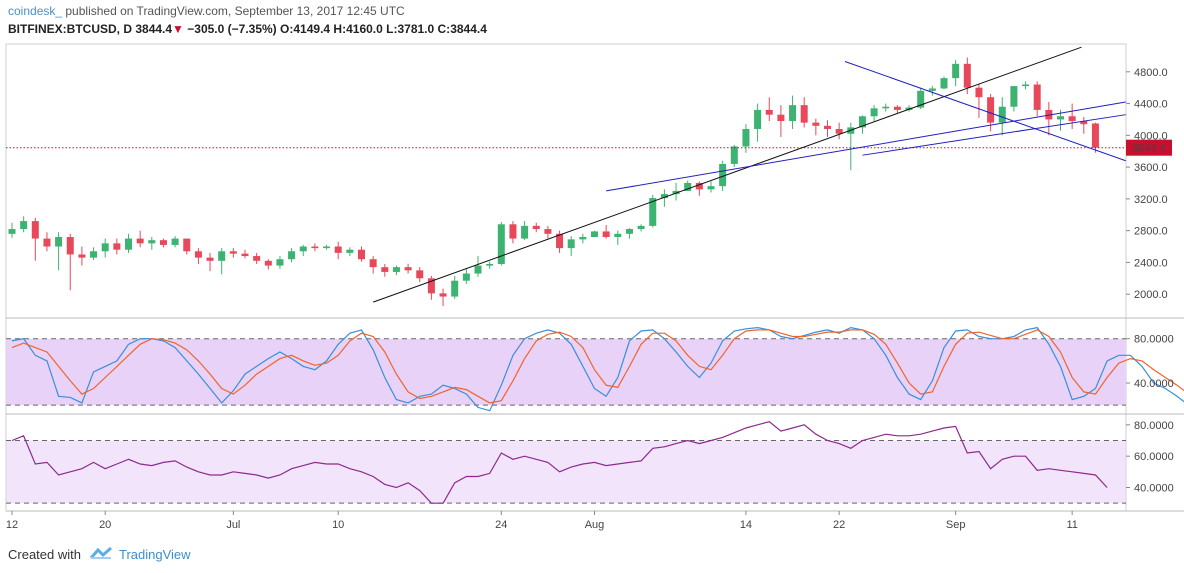  I want to click on price-tick-label: 4400.0, so click(1151, 105).